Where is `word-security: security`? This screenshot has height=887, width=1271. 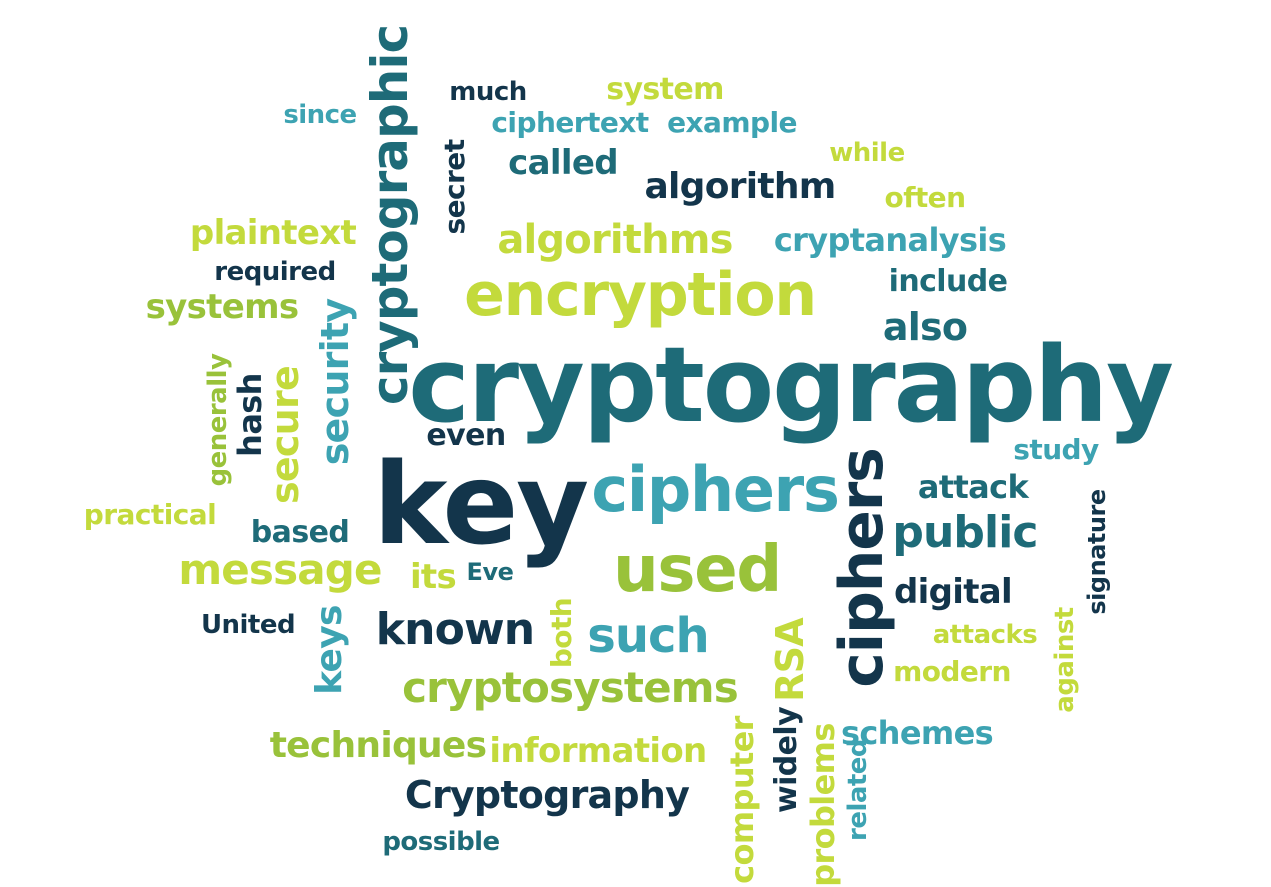 word-security: security is located at coordinates (335, 382).